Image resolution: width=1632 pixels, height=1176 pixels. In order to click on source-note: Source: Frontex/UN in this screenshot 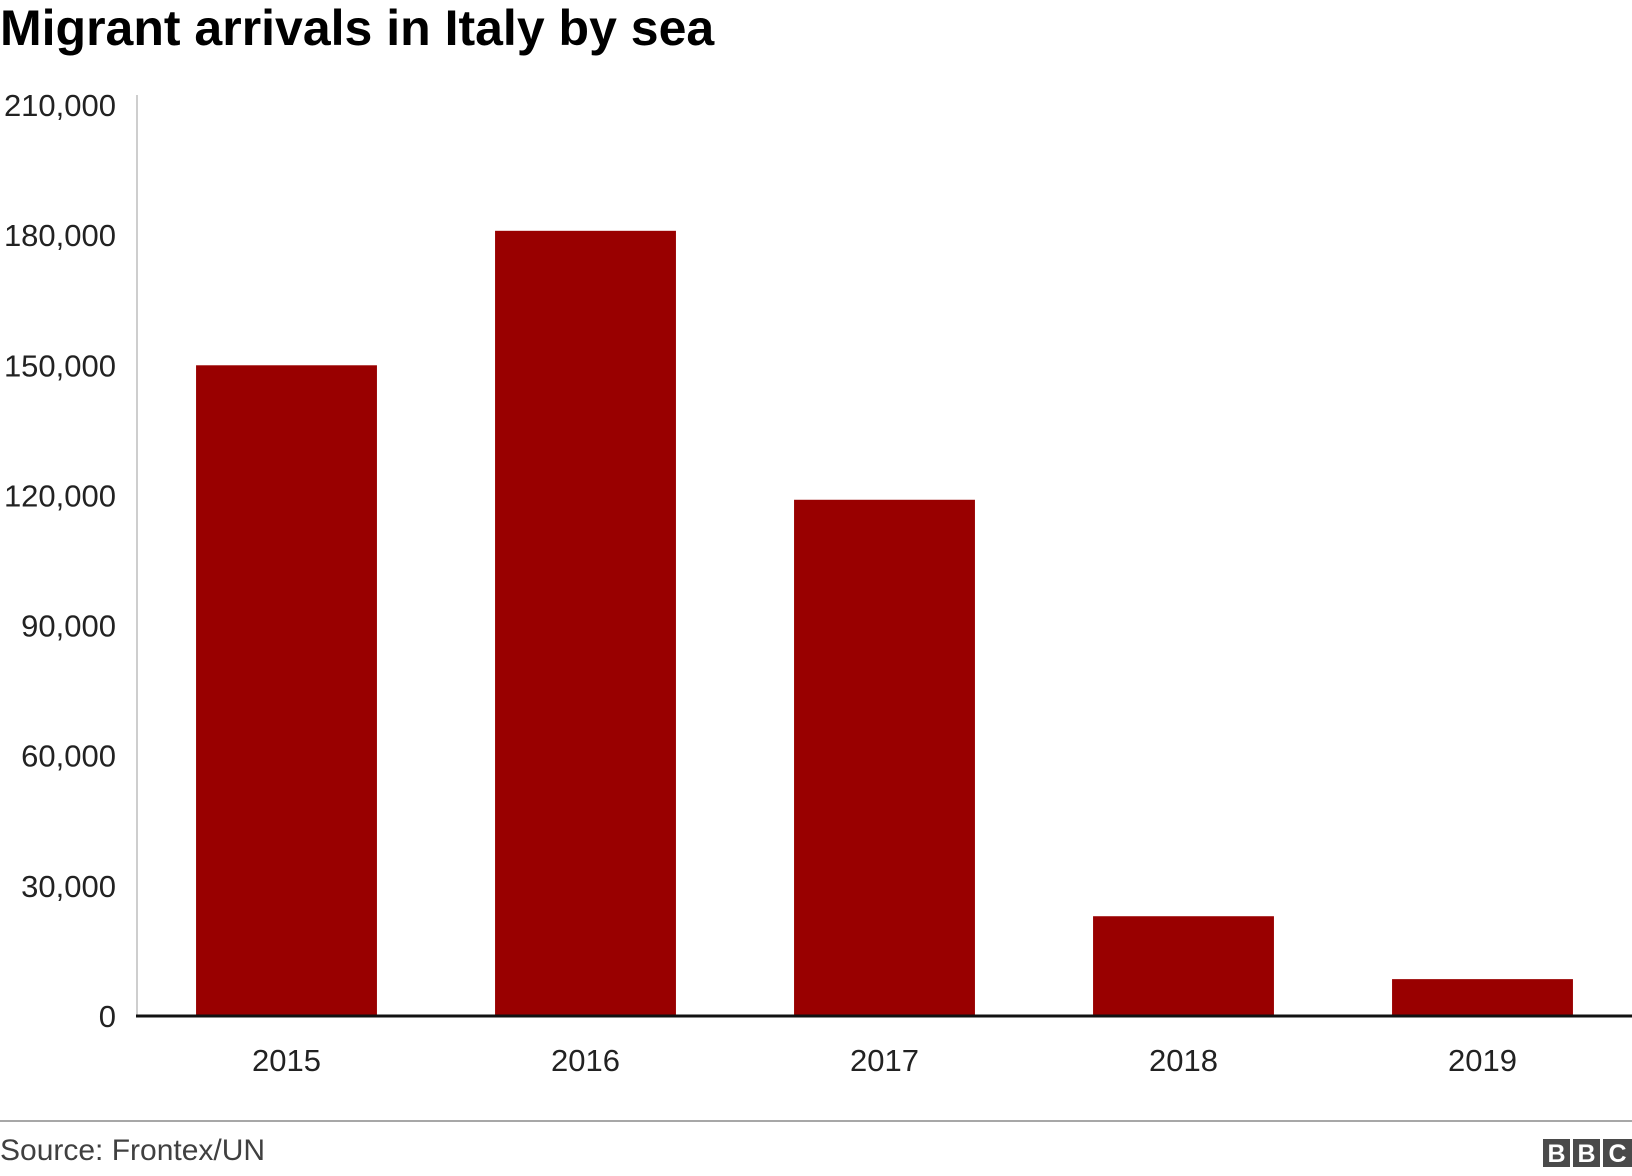, I will do `click(132, 1150)`.